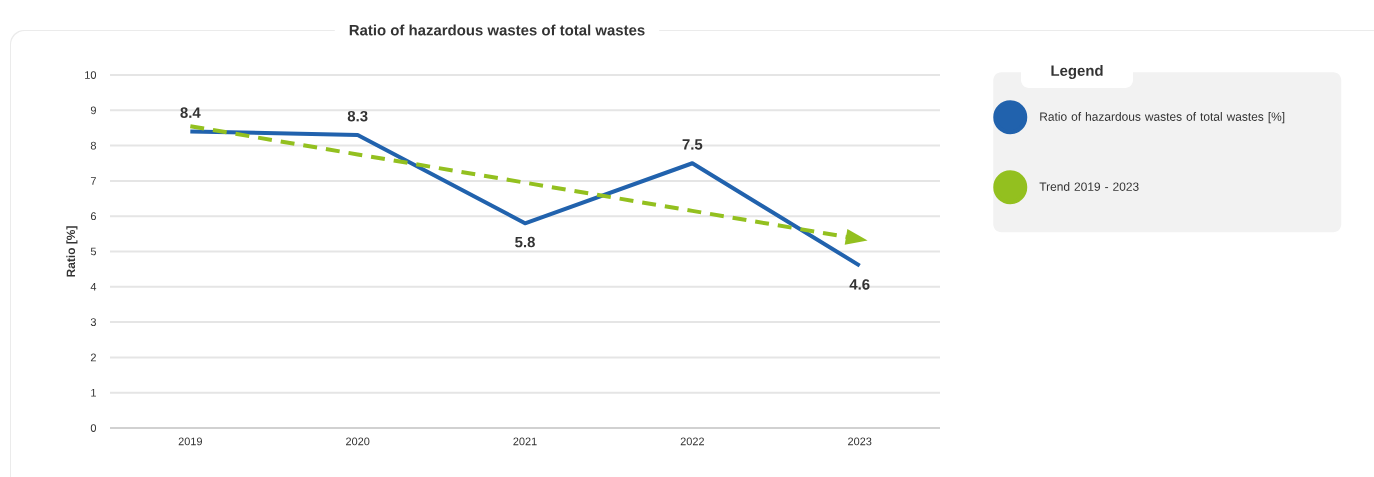 This screenshot has height=477, width=1374. I want to click on y-tick-label: 5, so click(93, 251).